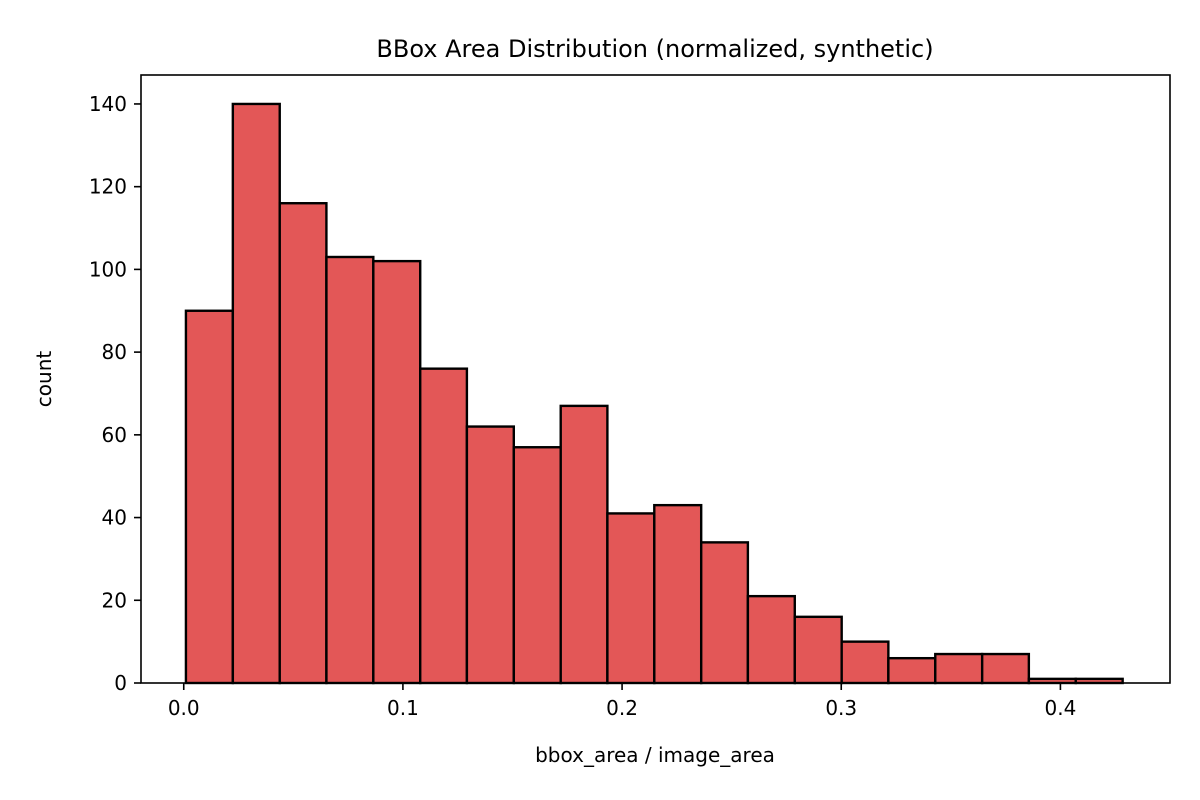 The width and height of the screenshot is (1200, 800). What do you see at coordinates (115, 393) in the screenshot?
I see `y-axis-ticks: 0 20 40 60 80 100 120 140` at bounding box center [115, 393].